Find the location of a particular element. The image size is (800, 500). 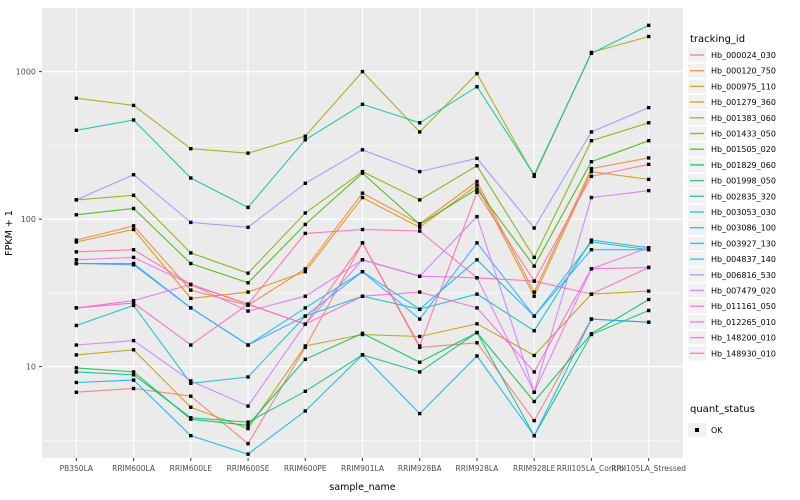

legend-item-Hb_001383_060: Hb_001383_060 is located at coordinates (732, 117).